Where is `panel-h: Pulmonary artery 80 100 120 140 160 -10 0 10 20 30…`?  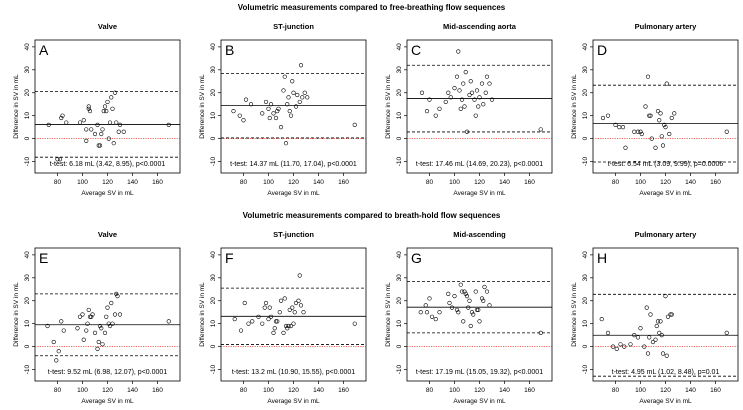
panel-h: Pulmonary artery 80 100 120 140 160 -10 0 10 20 30… is located at coordinates (655, 317).